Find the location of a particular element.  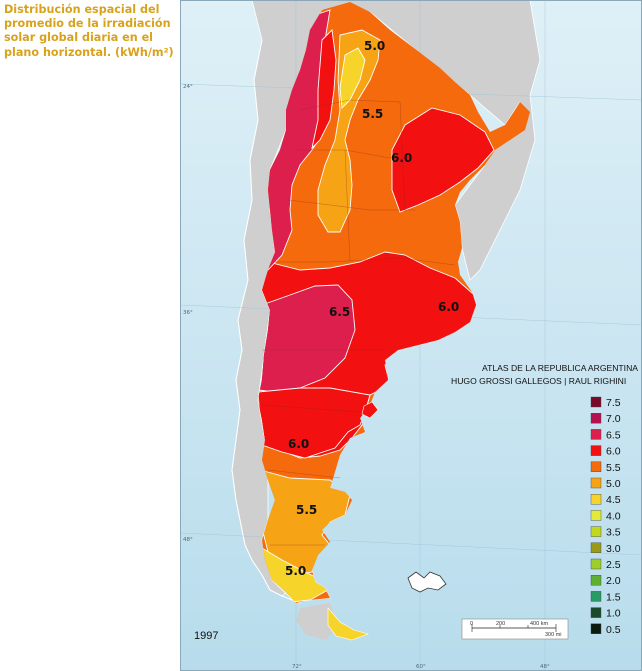

peninsula-valdes is located at coordinates (370, 410).